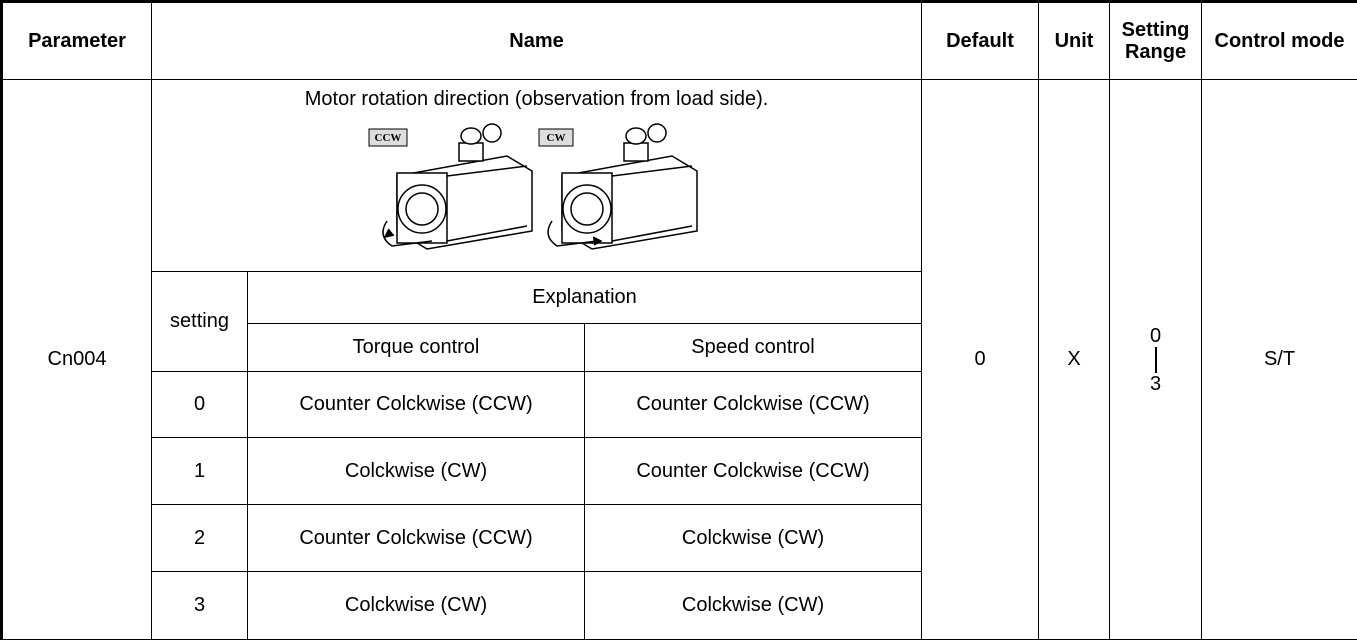  What do you see at coordinates (200, 322) in the screenshot?
I see `setting-header: setting` at bounding box center [200, 322].